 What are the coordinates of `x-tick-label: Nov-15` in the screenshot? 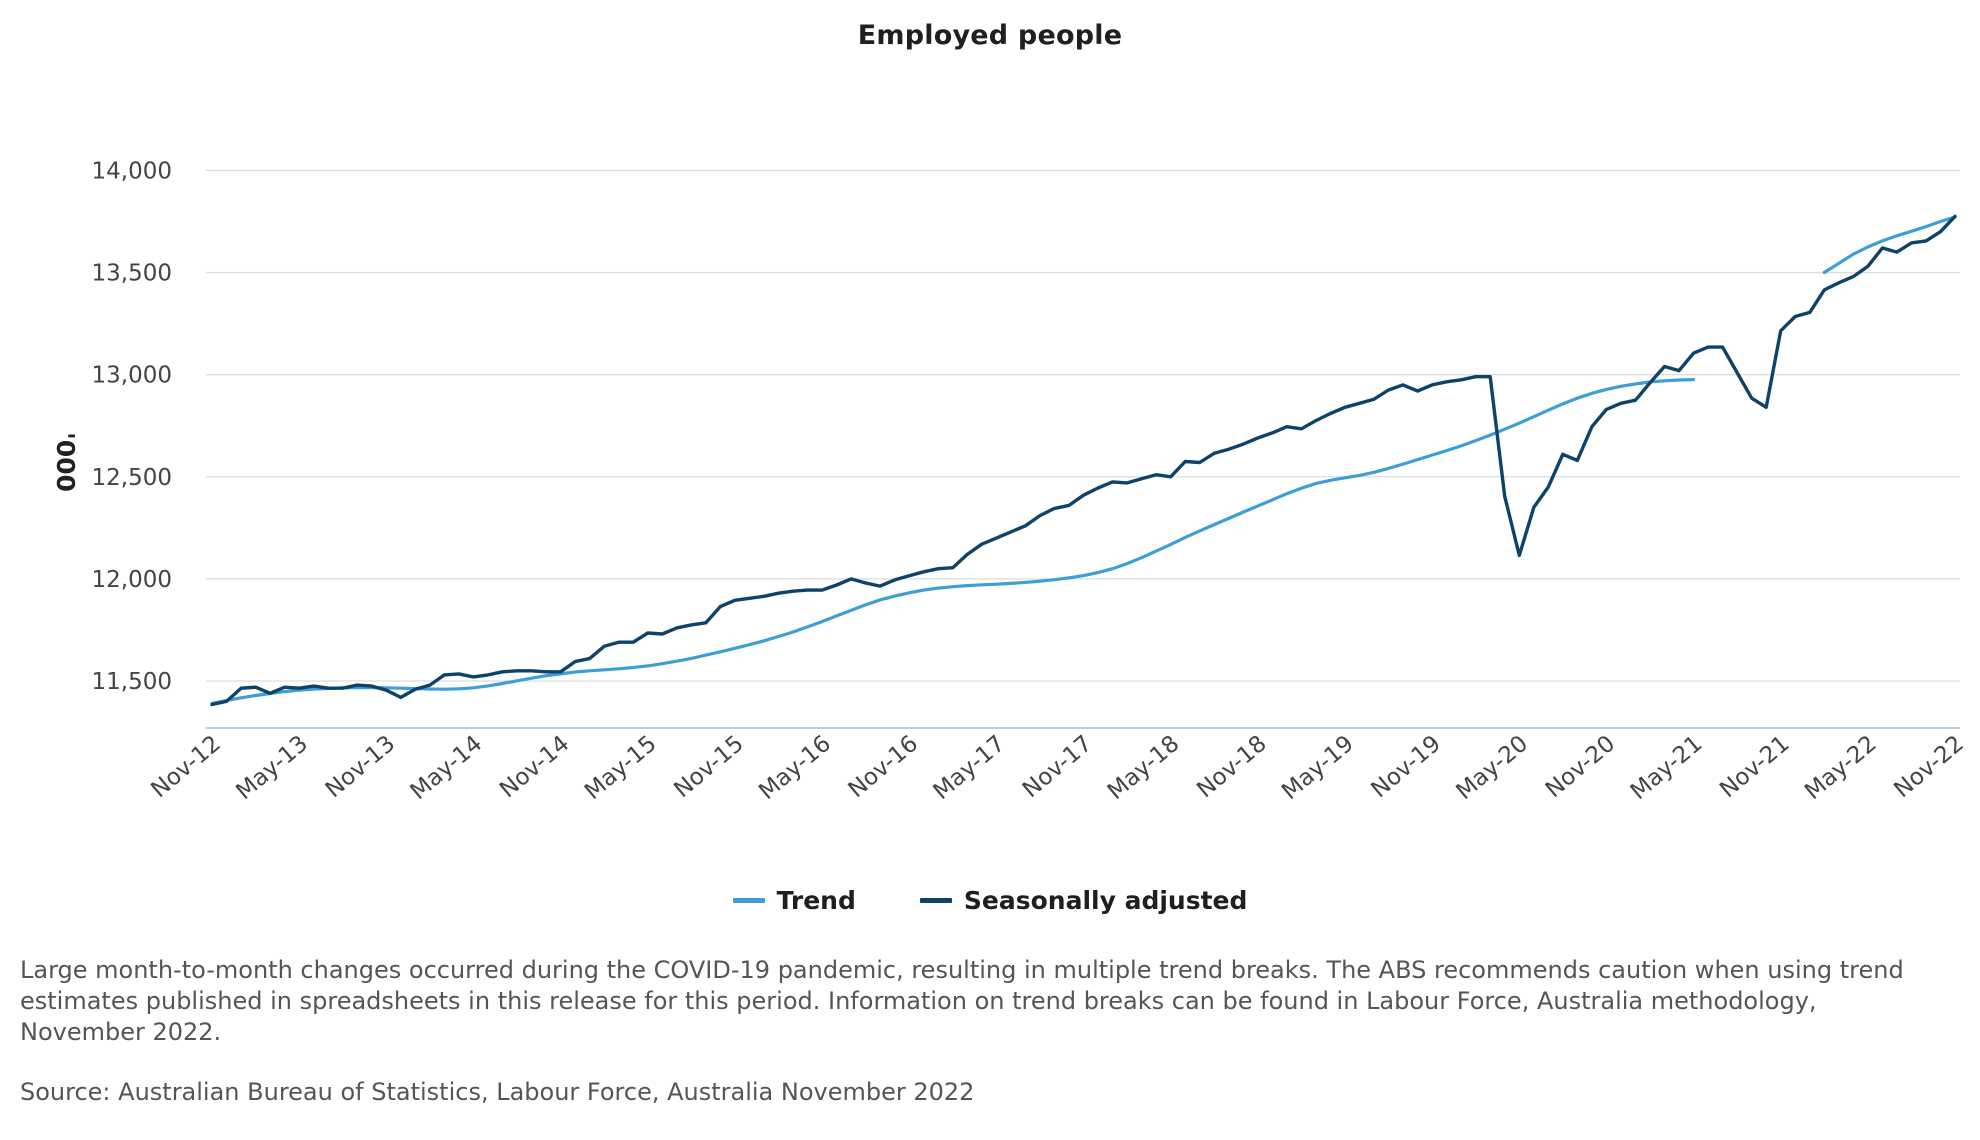 It's located at (708, 767).